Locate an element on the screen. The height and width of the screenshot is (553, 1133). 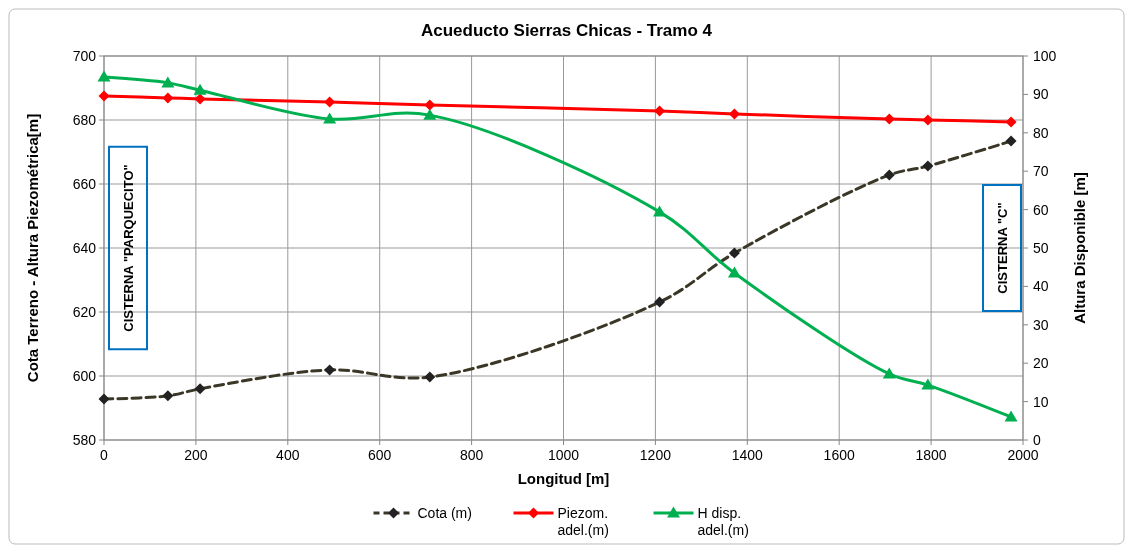
y-tick-label: 640 is located at coordinates (84, 248).